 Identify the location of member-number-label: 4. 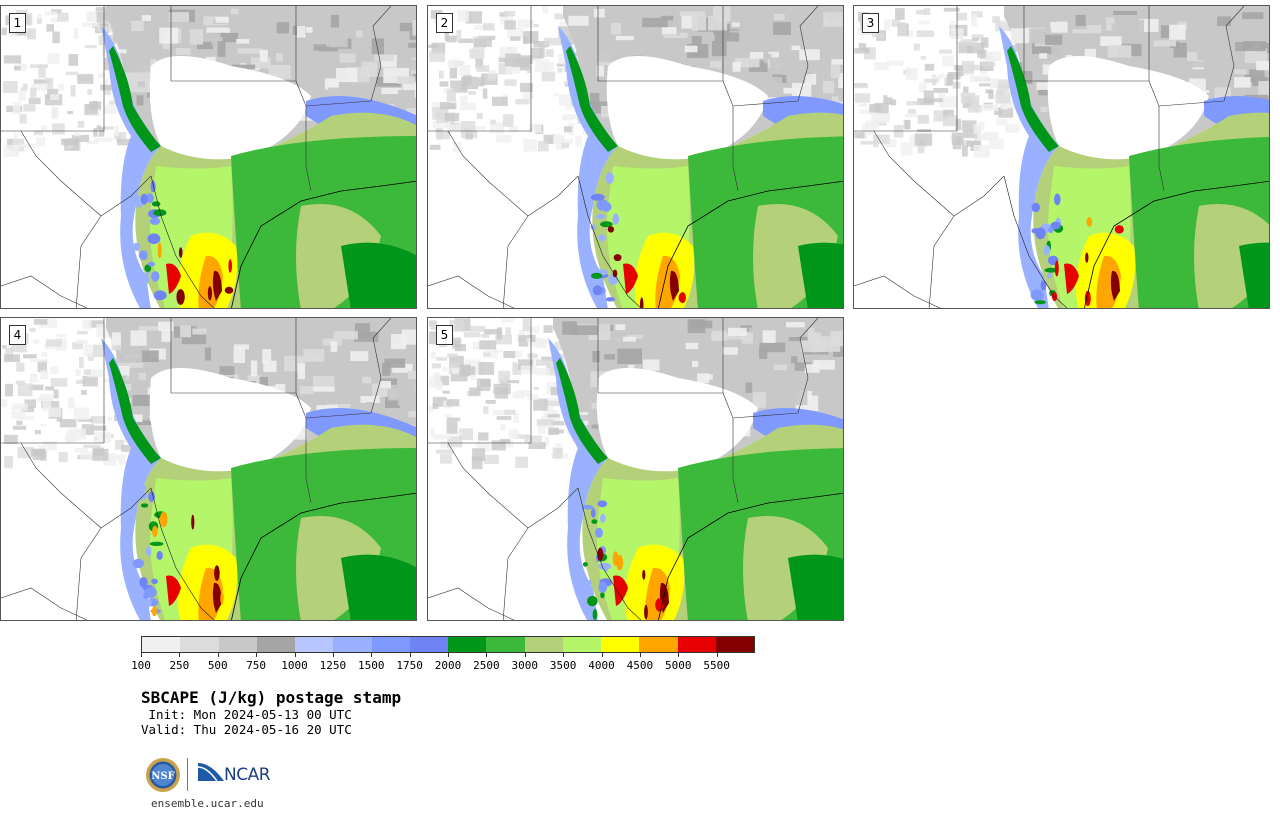
(17, 335).